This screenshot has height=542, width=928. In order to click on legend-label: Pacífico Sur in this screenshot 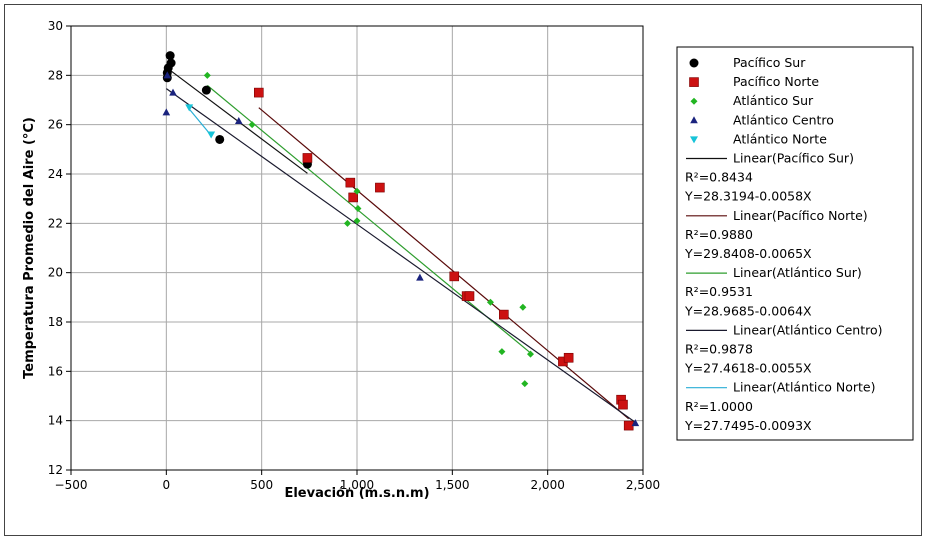, I will do `click(769, 62)`.